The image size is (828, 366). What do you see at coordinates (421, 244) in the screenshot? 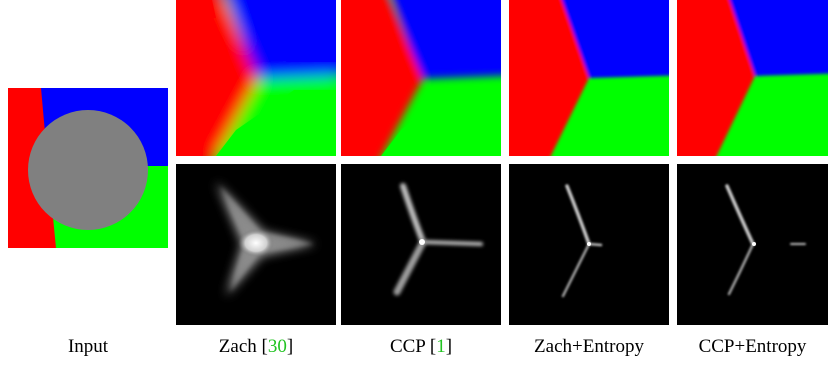
I see `ccp-uncertainty-map` at bounding box center [421, 244].